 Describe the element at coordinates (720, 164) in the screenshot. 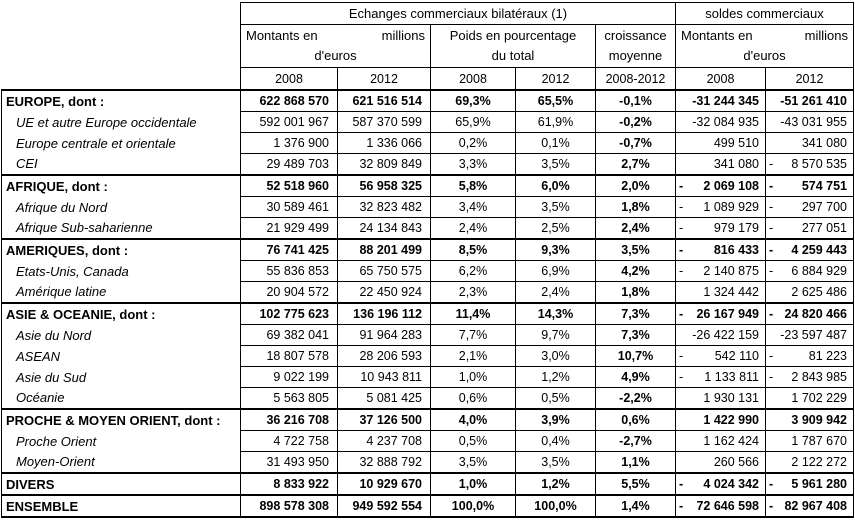

I see `cell-solde-2008: 341 080` at that location.